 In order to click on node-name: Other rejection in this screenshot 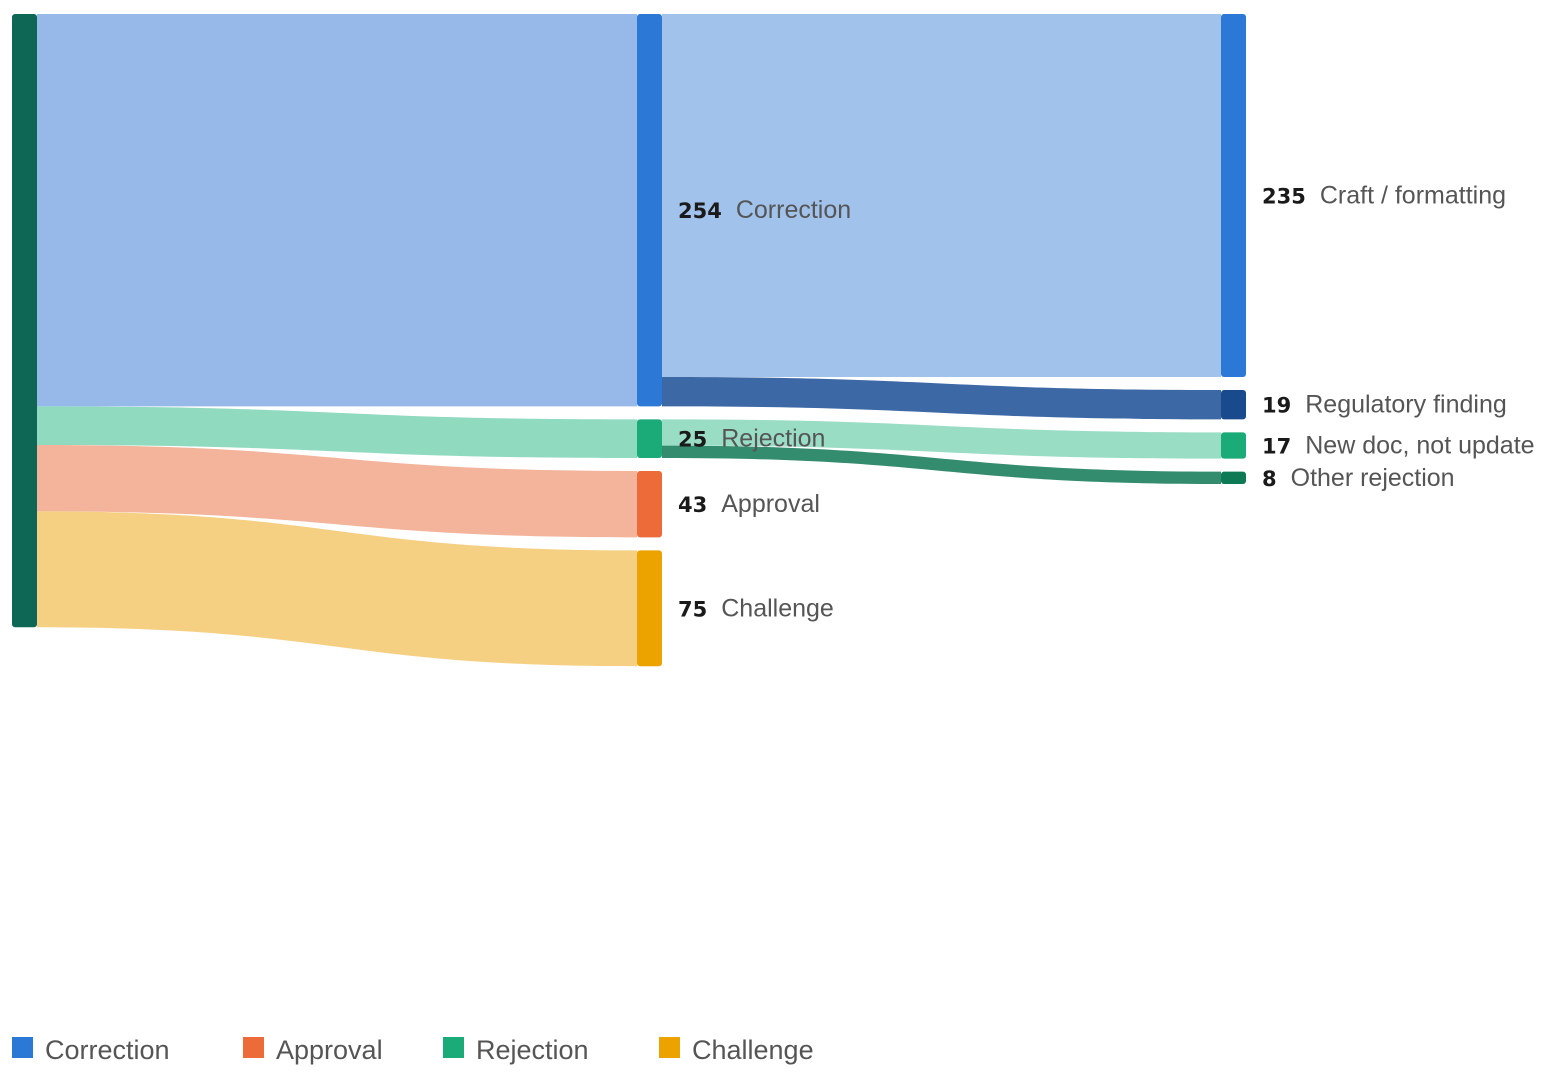, I will do `click(1373, 478)`.